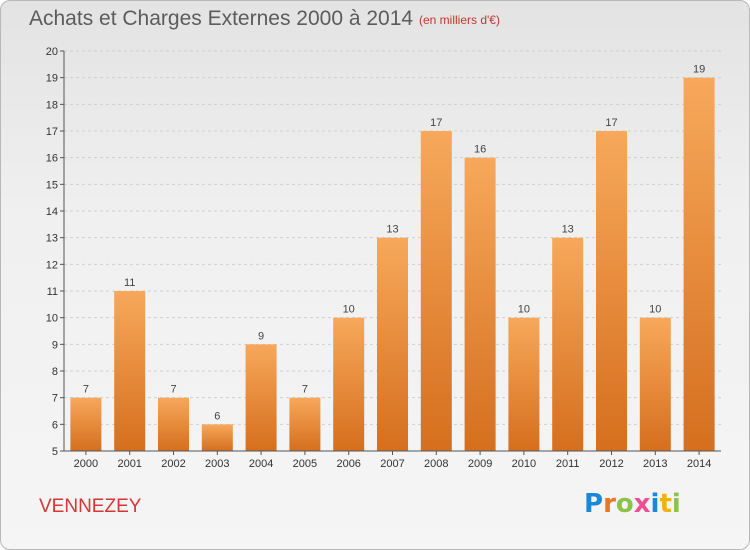 The image size is (750, 550). What do you see at coordinates (611, 464) in the screenshot?
I see `x-tick-label: 2012` at bounding box center [611, 464].